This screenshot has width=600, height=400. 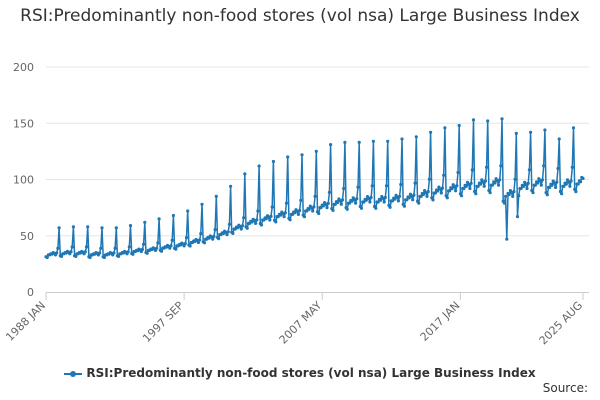 I want to click on y-axis: 0 50 100 150 200, so click(x=23, y=180).